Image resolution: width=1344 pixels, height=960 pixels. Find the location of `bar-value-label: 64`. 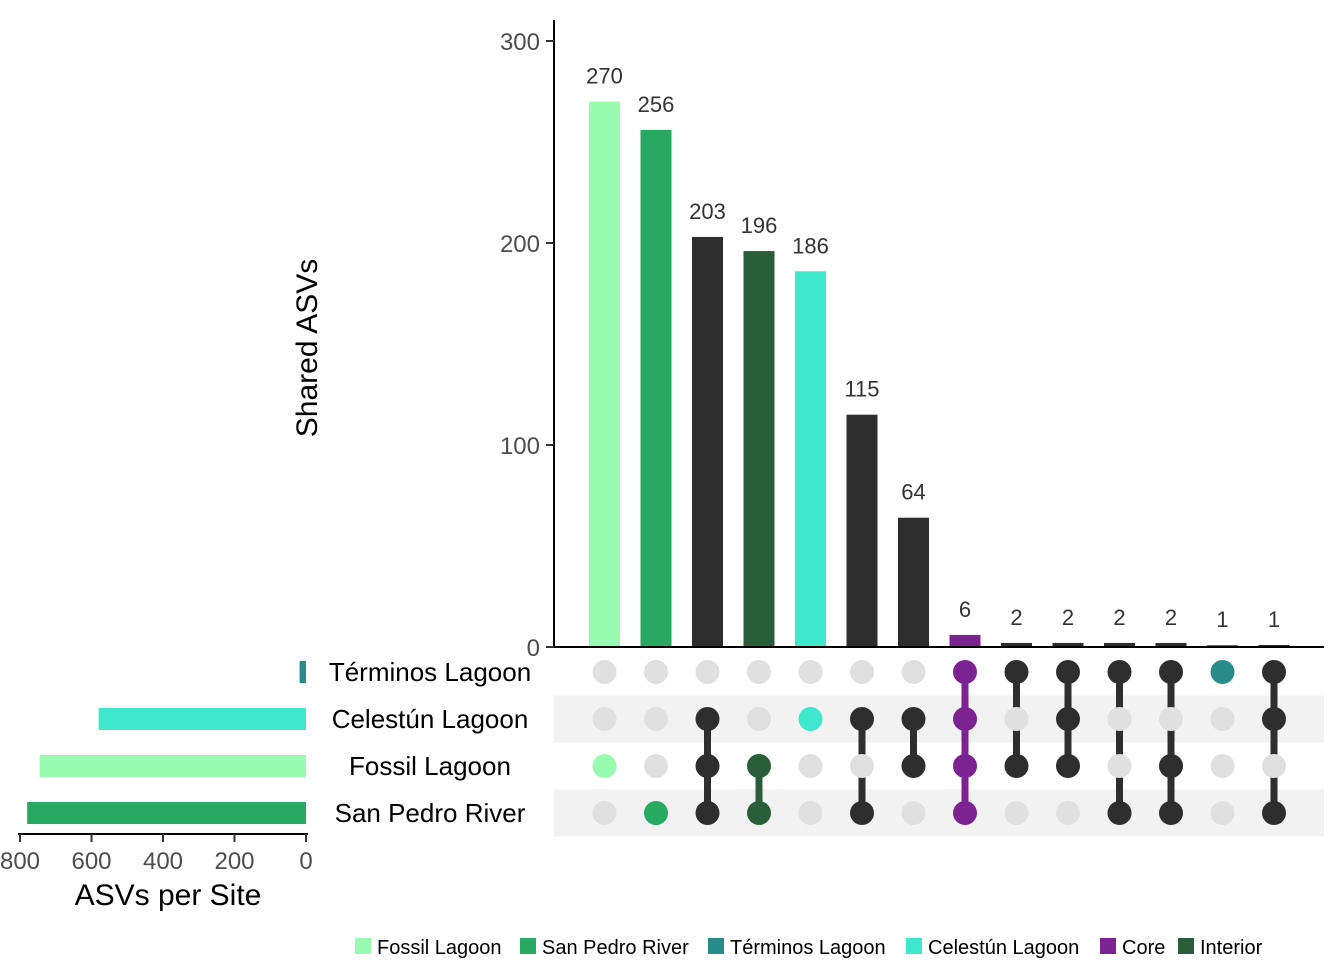

bar-value-label: 64 is located at coordinates (913, 492).